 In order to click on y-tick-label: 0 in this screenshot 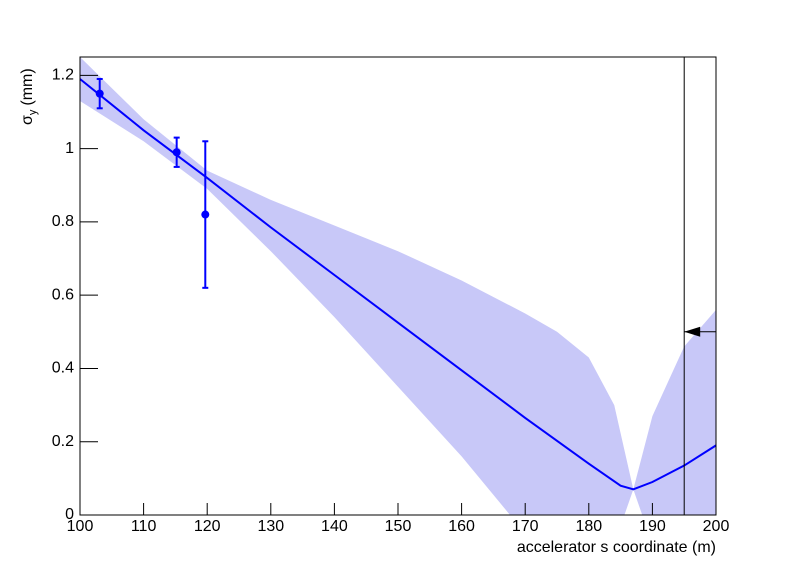, I will do `click(69, 514)`.